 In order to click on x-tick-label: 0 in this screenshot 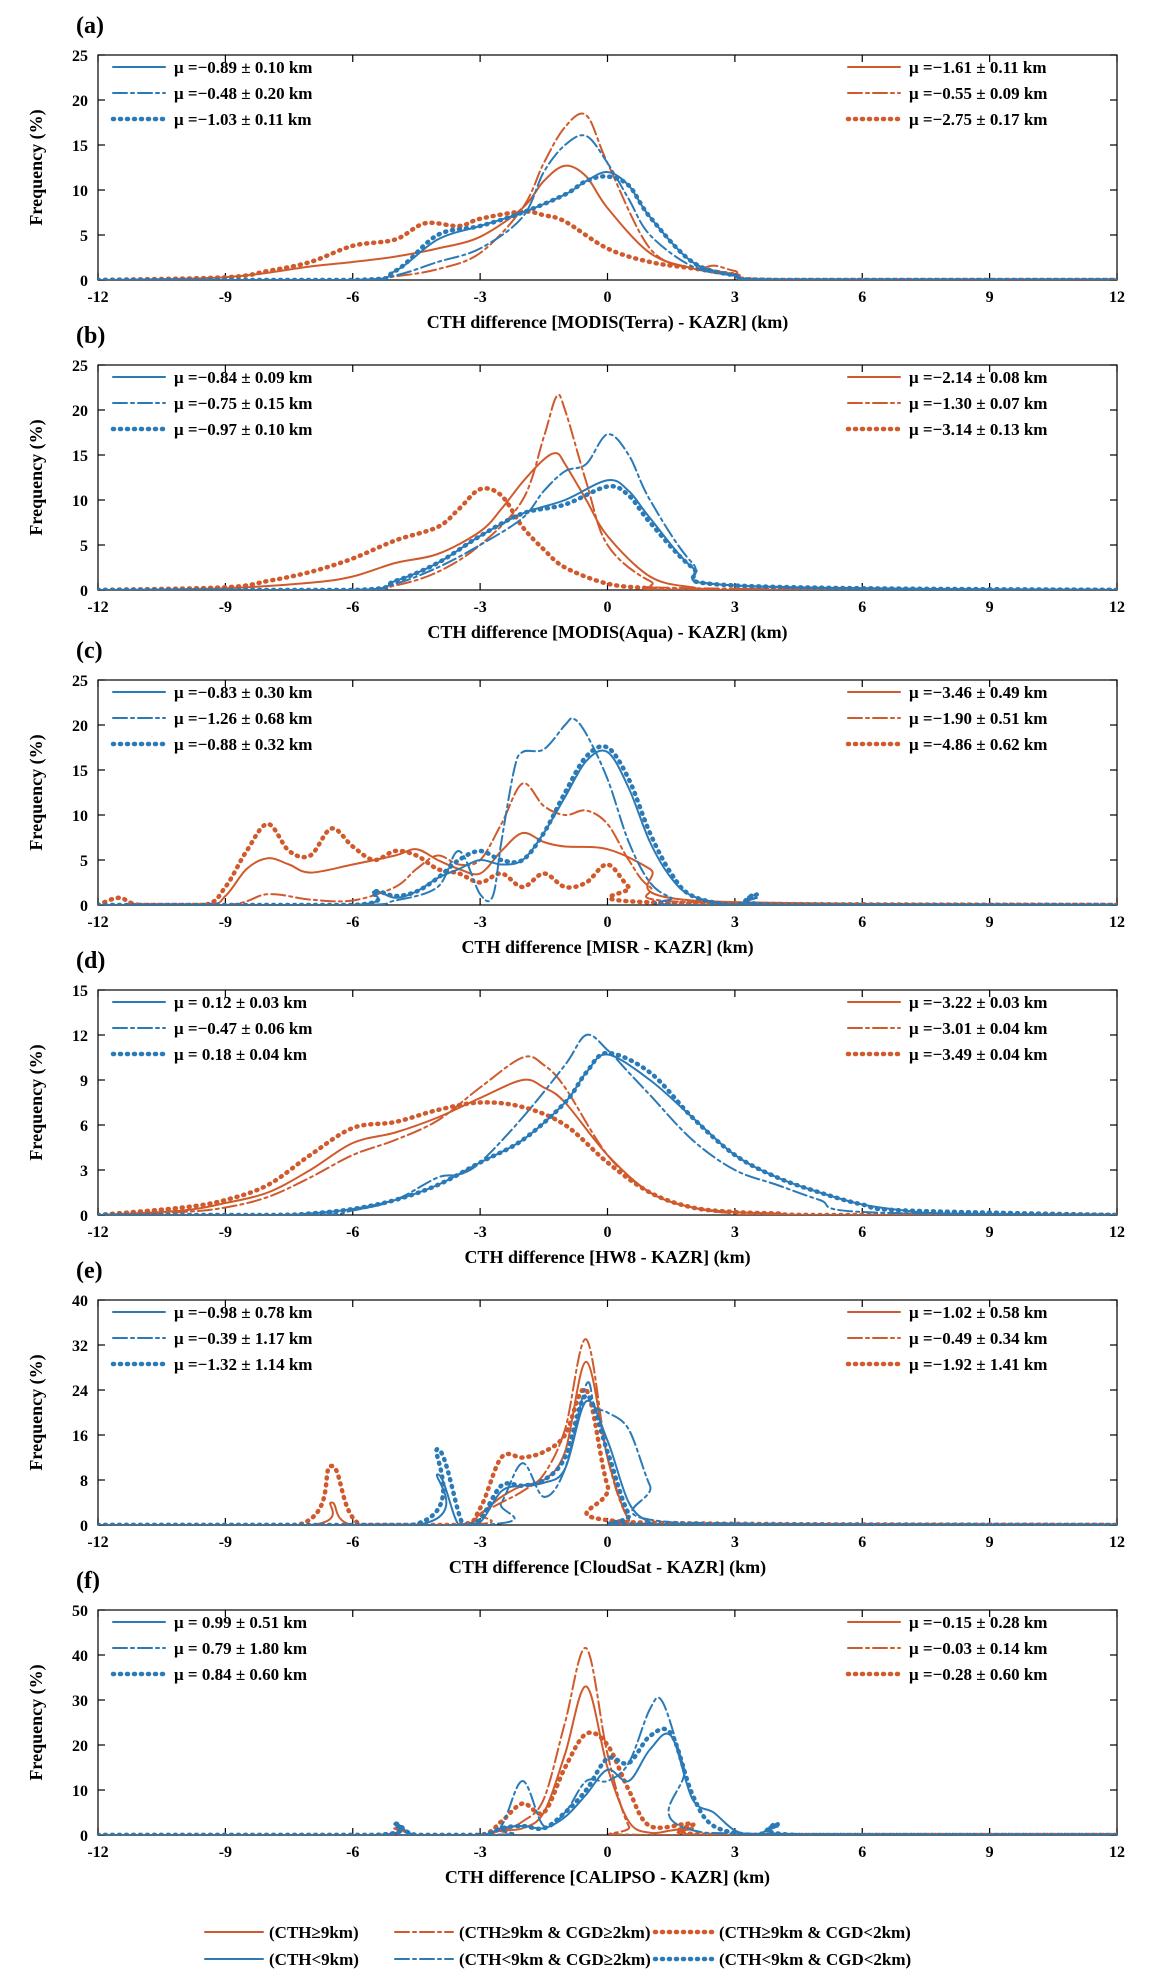, I will do `click(608, 1232)`.